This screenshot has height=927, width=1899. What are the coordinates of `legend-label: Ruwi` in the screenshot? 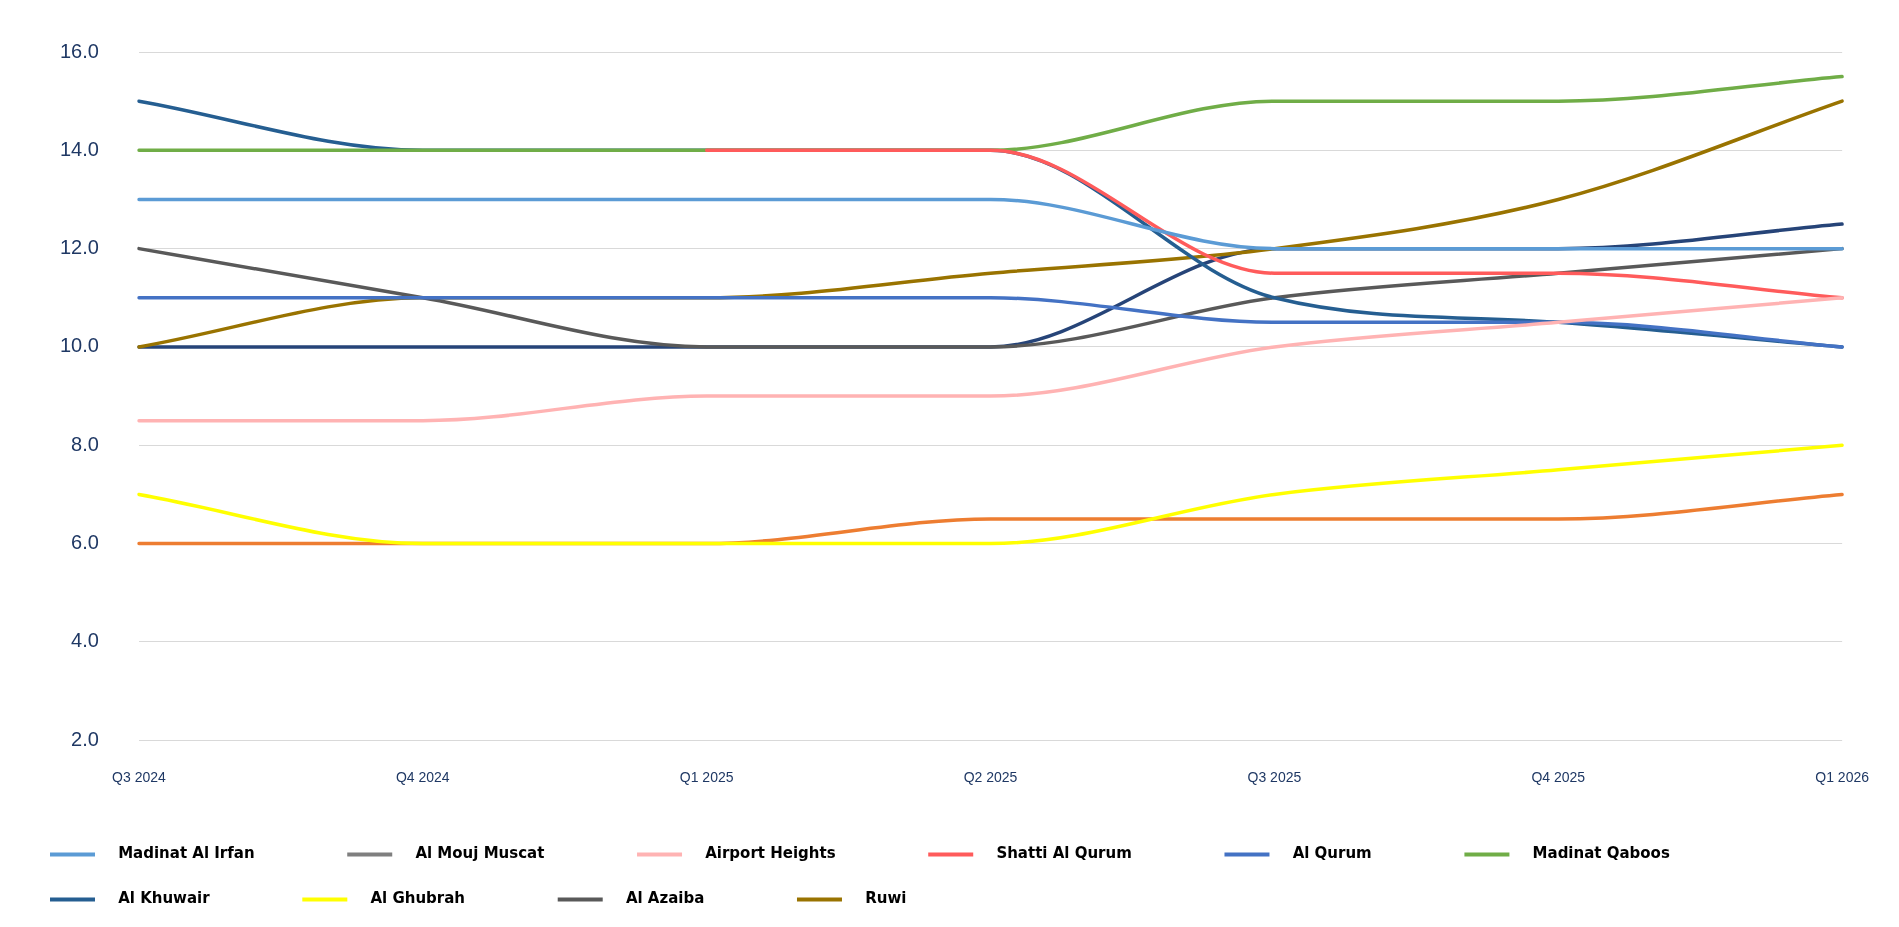 It's located at (909, 898).